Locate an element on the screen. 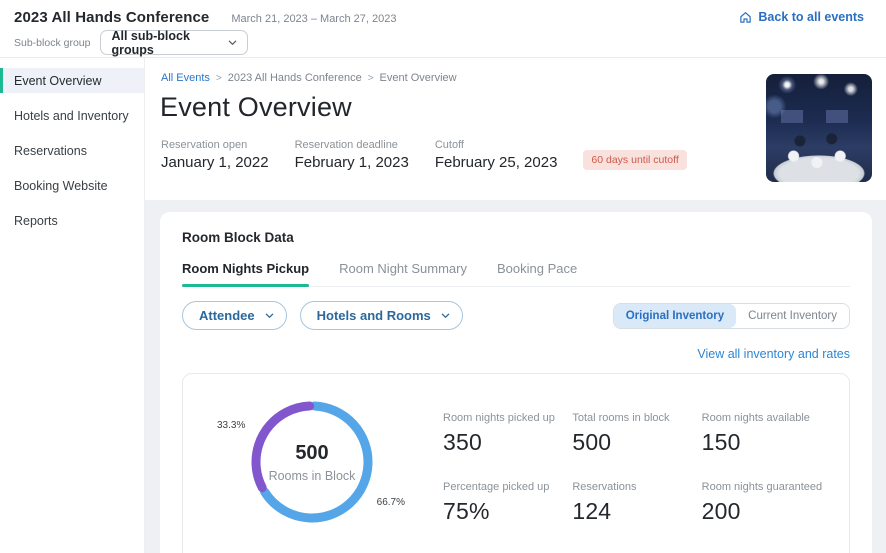 The width and height of the screenshot is (886, 553). stat-label: Room nights guaranteed is located at coordinates (762, 487).